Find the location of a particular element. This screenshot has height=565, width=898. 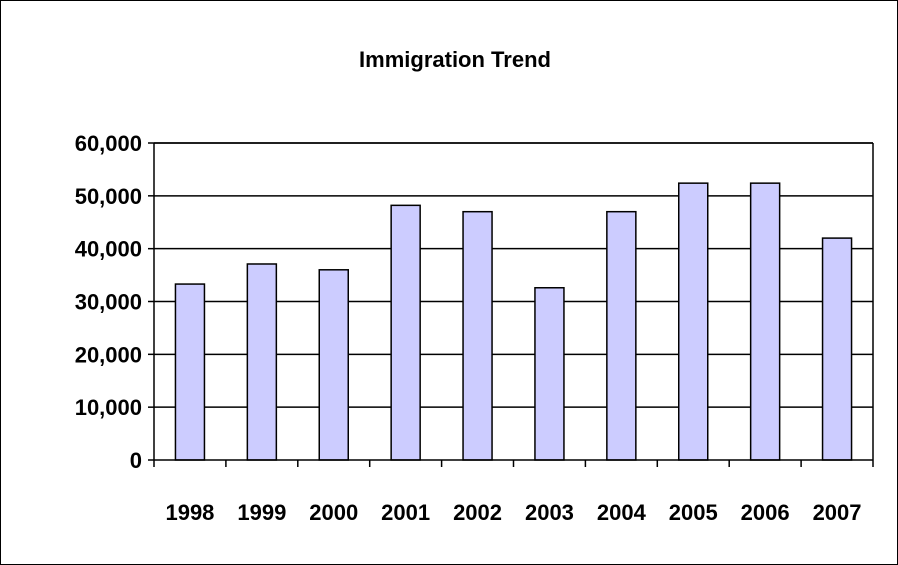

bar-2003 is located at coordinates (549, 374).